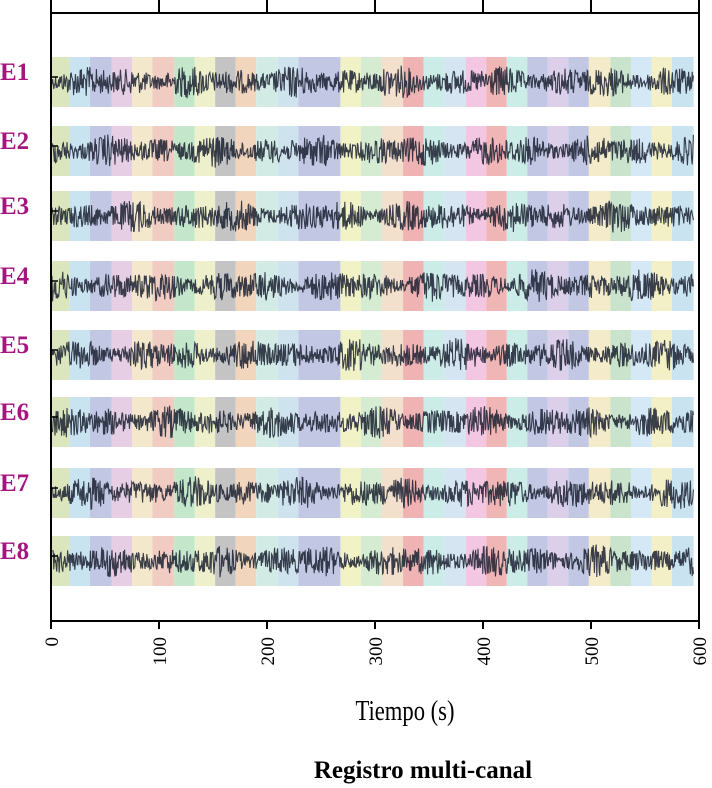  I want to click on channel-trace-e8, so click(372, 561).